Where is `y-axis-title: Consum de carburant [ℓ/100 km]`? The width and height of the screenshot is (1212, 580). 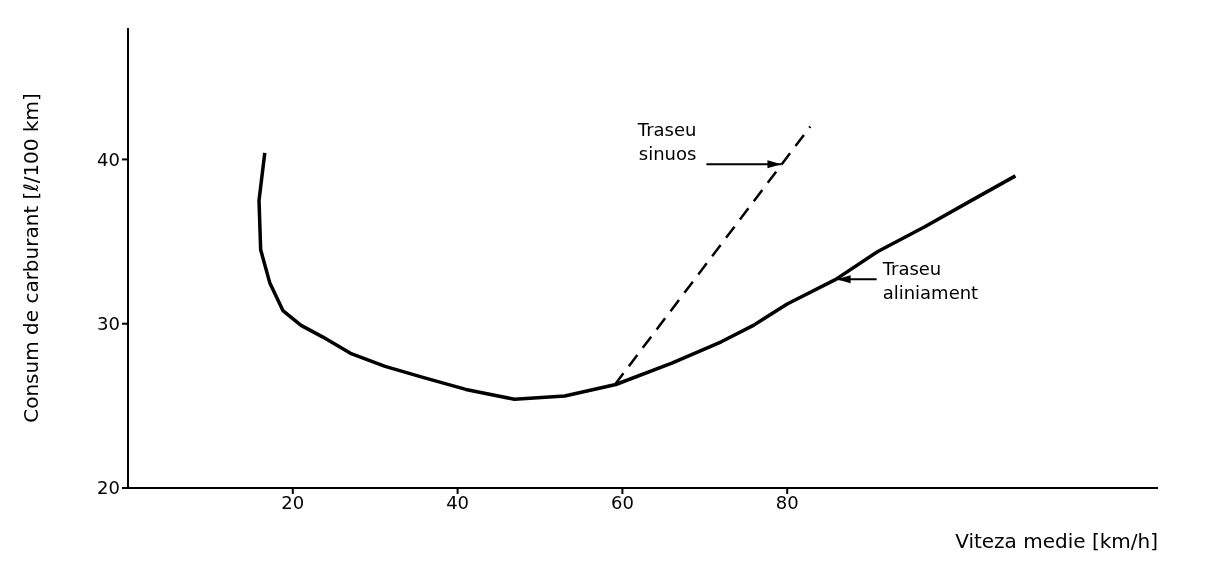
y-axis-title: Consum de carburant [ℓ/100 km] is located at coordinates (31, 258).